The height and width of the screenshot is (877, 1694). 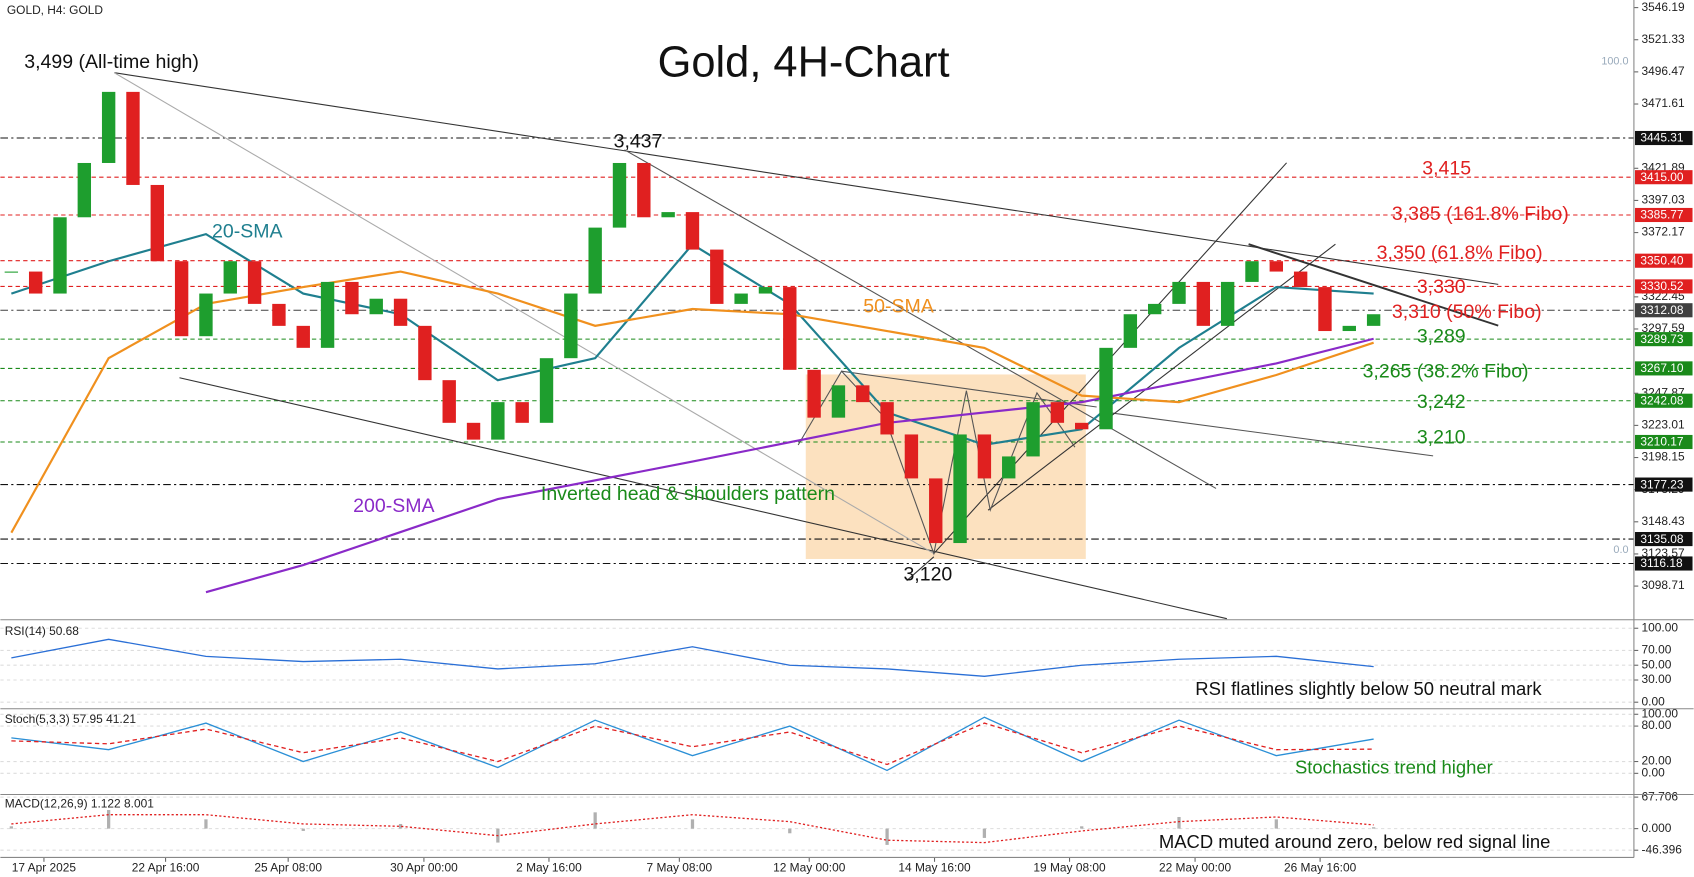 What do you see at coordinates (44, 867) in the screenshot?
I see `x-tick-label: 17 Apr 2025` at bounding box center [44, 867].